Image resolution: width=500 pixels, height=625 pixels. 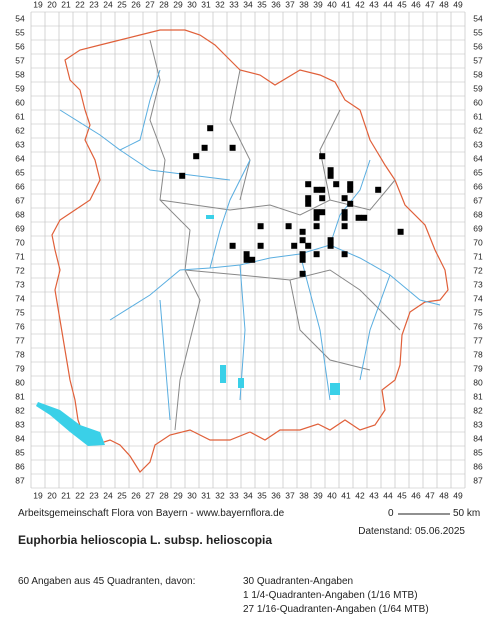 What do you see at coordinates (20, 354) in the screenshot?
I see `y-label: 78` at bounding box center [20, 354].